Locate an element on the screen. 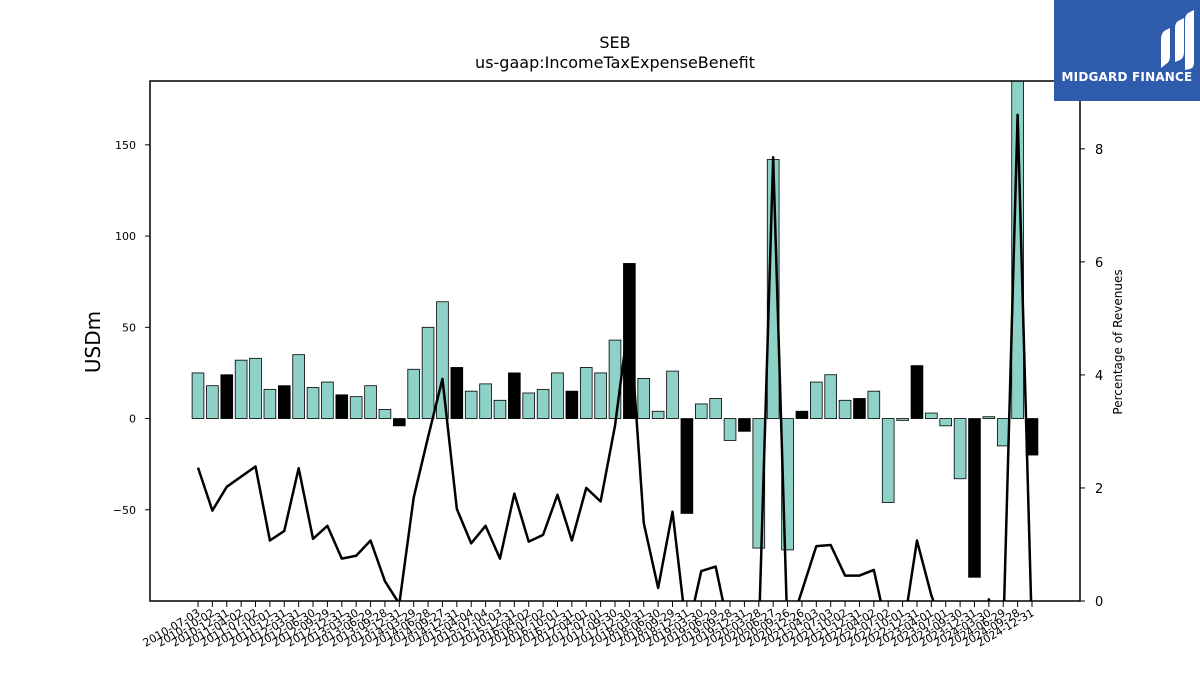 The height and width of the screenshot is (675, 1200). chart-title: SEB is located at coordinates (614, 42).